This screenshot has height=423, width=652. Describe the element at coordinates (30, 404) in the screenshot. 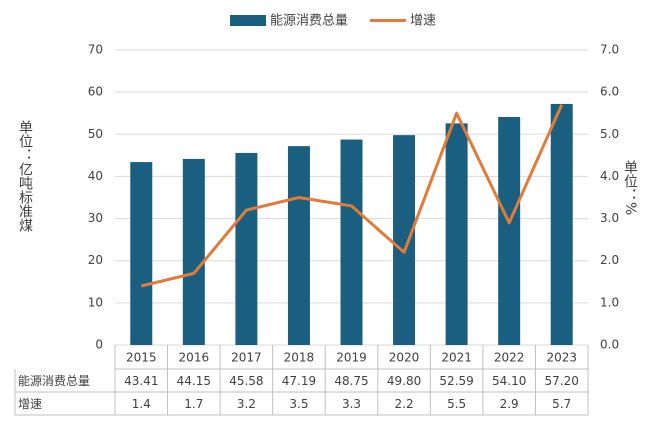

I see `table-row-header: 增速` at that location.